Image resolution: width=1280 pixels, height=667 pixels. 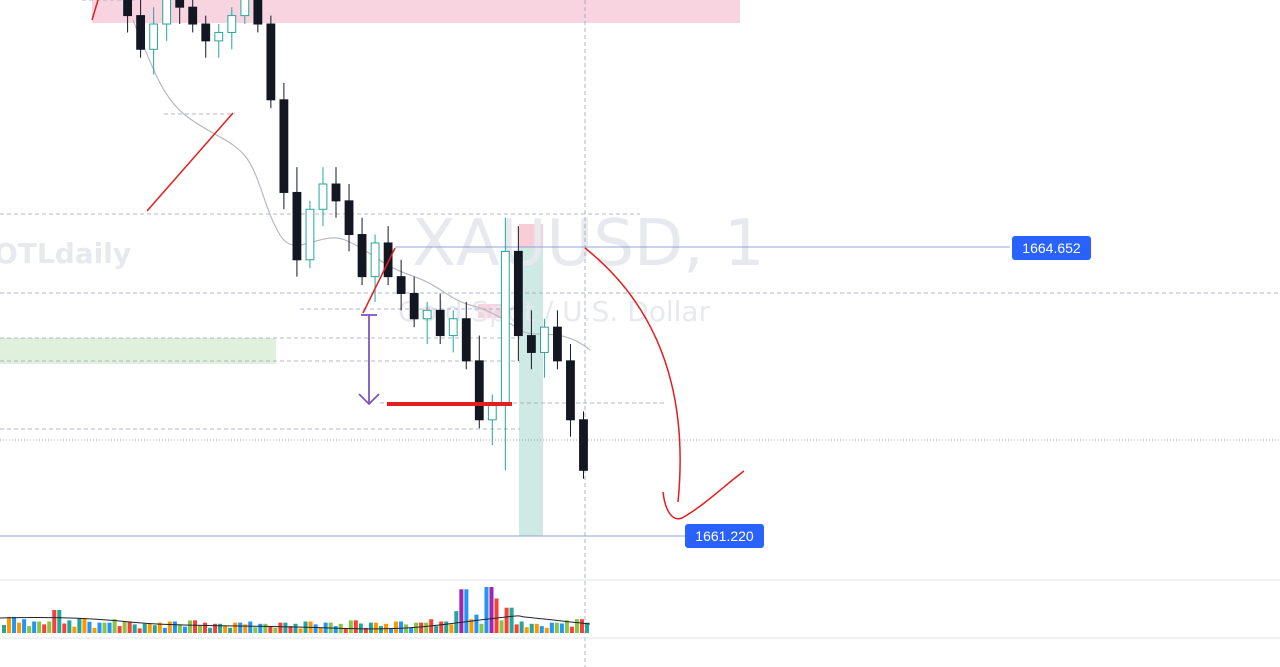 What do you see at coordinates (588, 244) in the screenshot?
I see `watermark-symbol: XAUUSD, 1` at bounding box center [588, 244].